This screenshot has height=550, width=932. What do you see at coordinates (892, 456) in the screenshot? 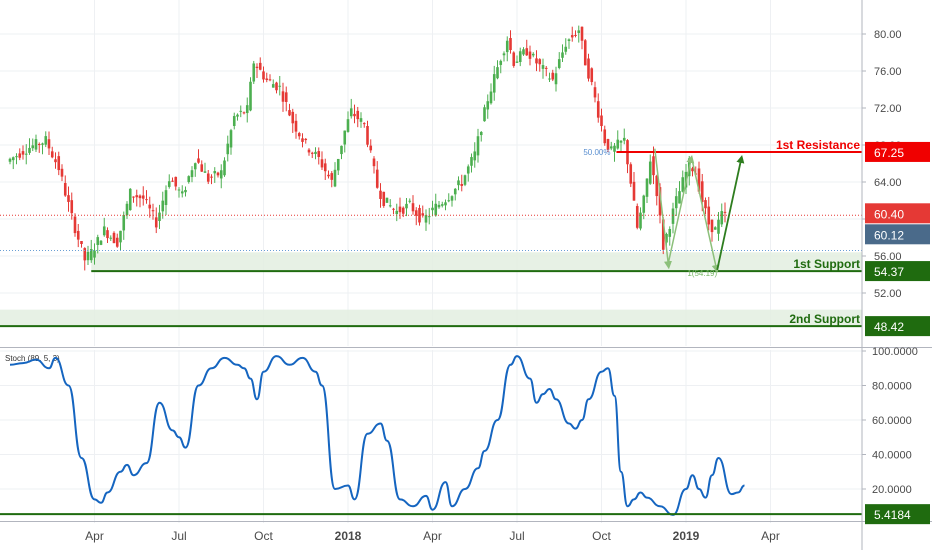
I see `stoch-tick-label: 40.0000` at bounding box center [892, 456].